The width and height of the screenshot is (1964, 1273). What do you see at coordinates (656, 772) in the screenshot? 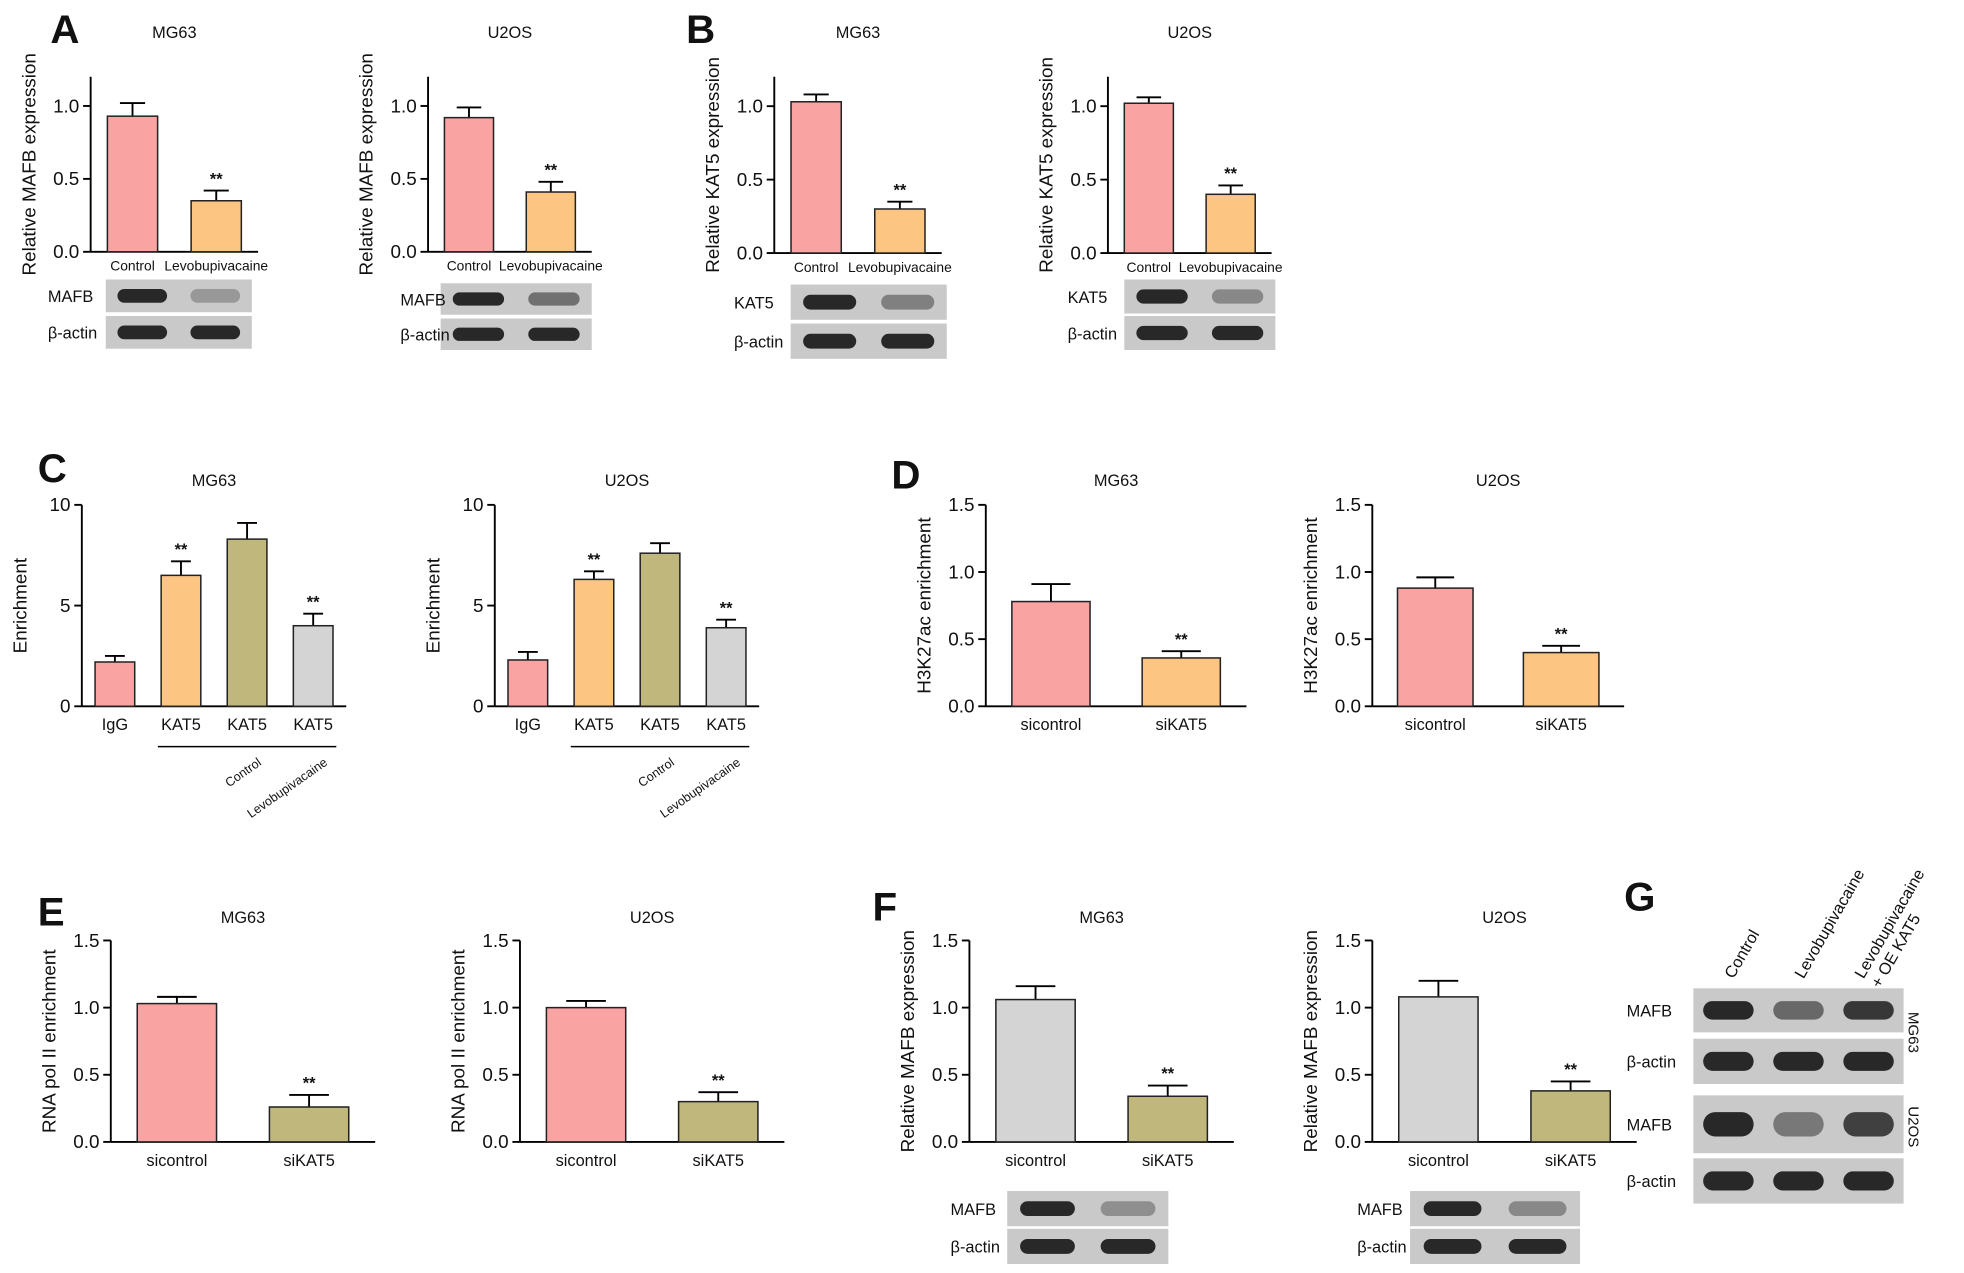
I see `group-label: Control` at bounding box center [656, 772].